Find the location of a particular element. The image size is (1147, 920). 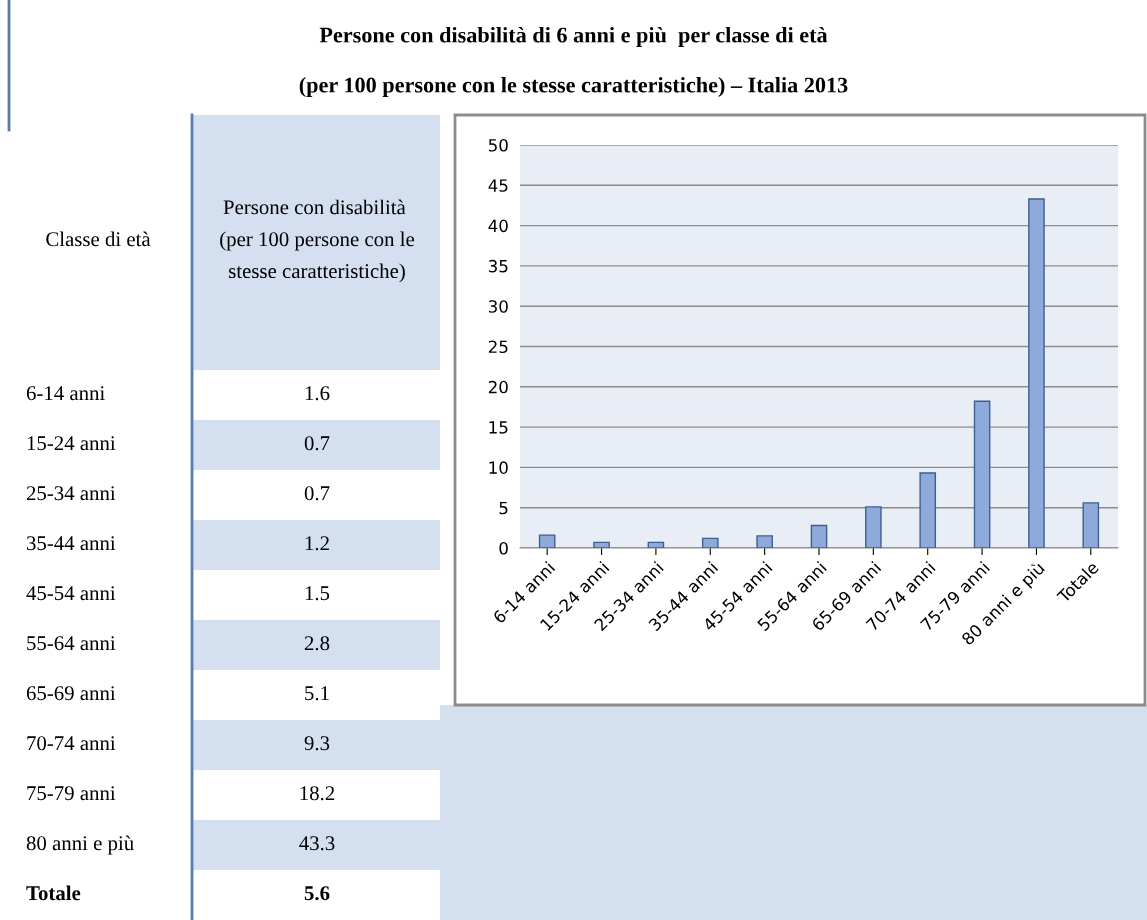

y-tick-label: 40 is located at coordinates (498, 226).